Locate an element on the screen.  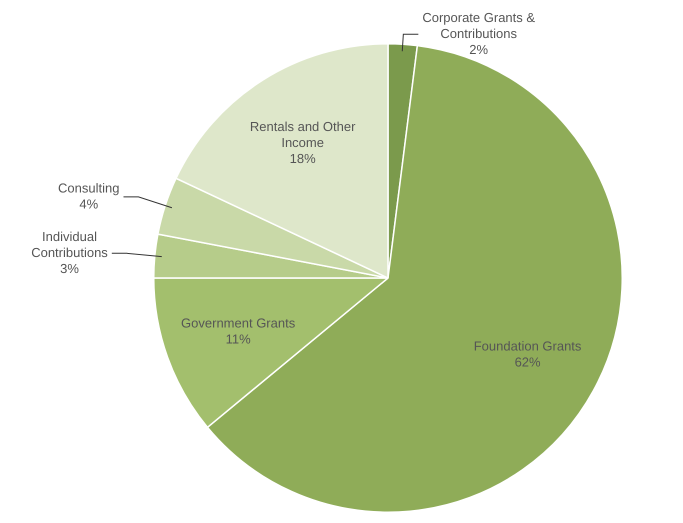
slice-label: Rentals and Other Income is located at coordinates (303, 134).